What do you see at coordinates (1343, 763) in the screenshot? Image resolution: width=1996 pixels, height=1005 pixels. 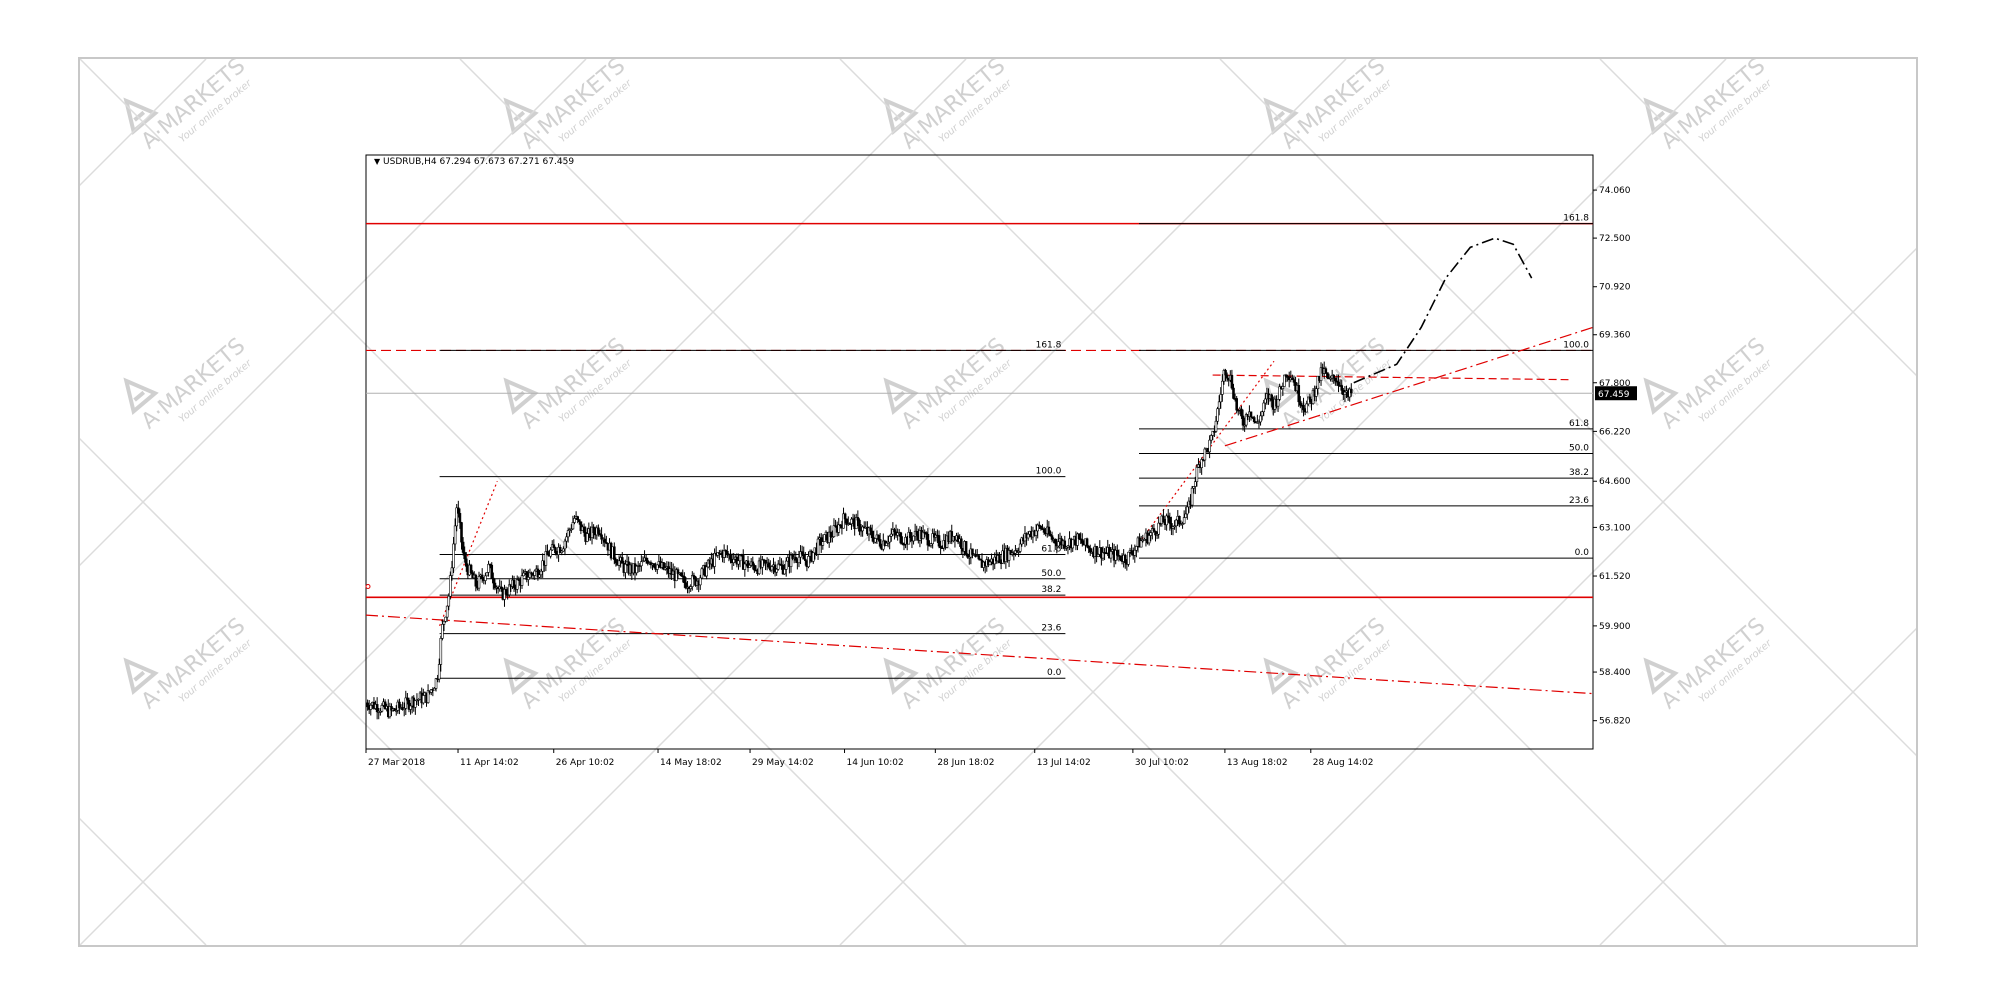 I see `x-tick-label: 28 Aug 14:02` at bounding box center [1343, 763].